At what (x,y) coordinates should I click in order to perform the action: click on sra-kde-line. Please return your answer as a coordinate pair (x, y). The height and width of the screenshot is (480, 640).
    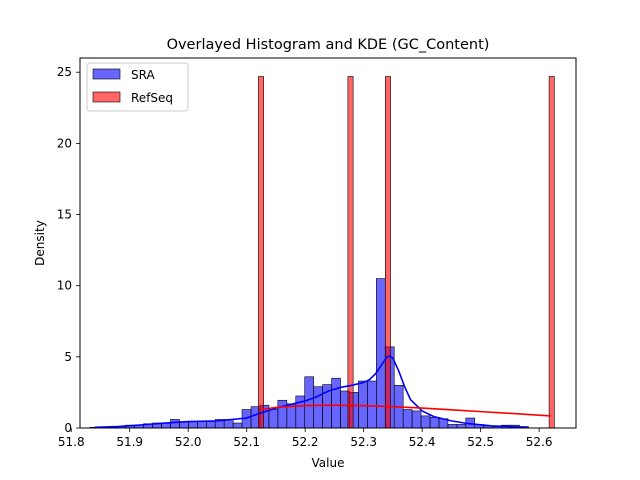
    Looking at the image, I should click on (311, 391).